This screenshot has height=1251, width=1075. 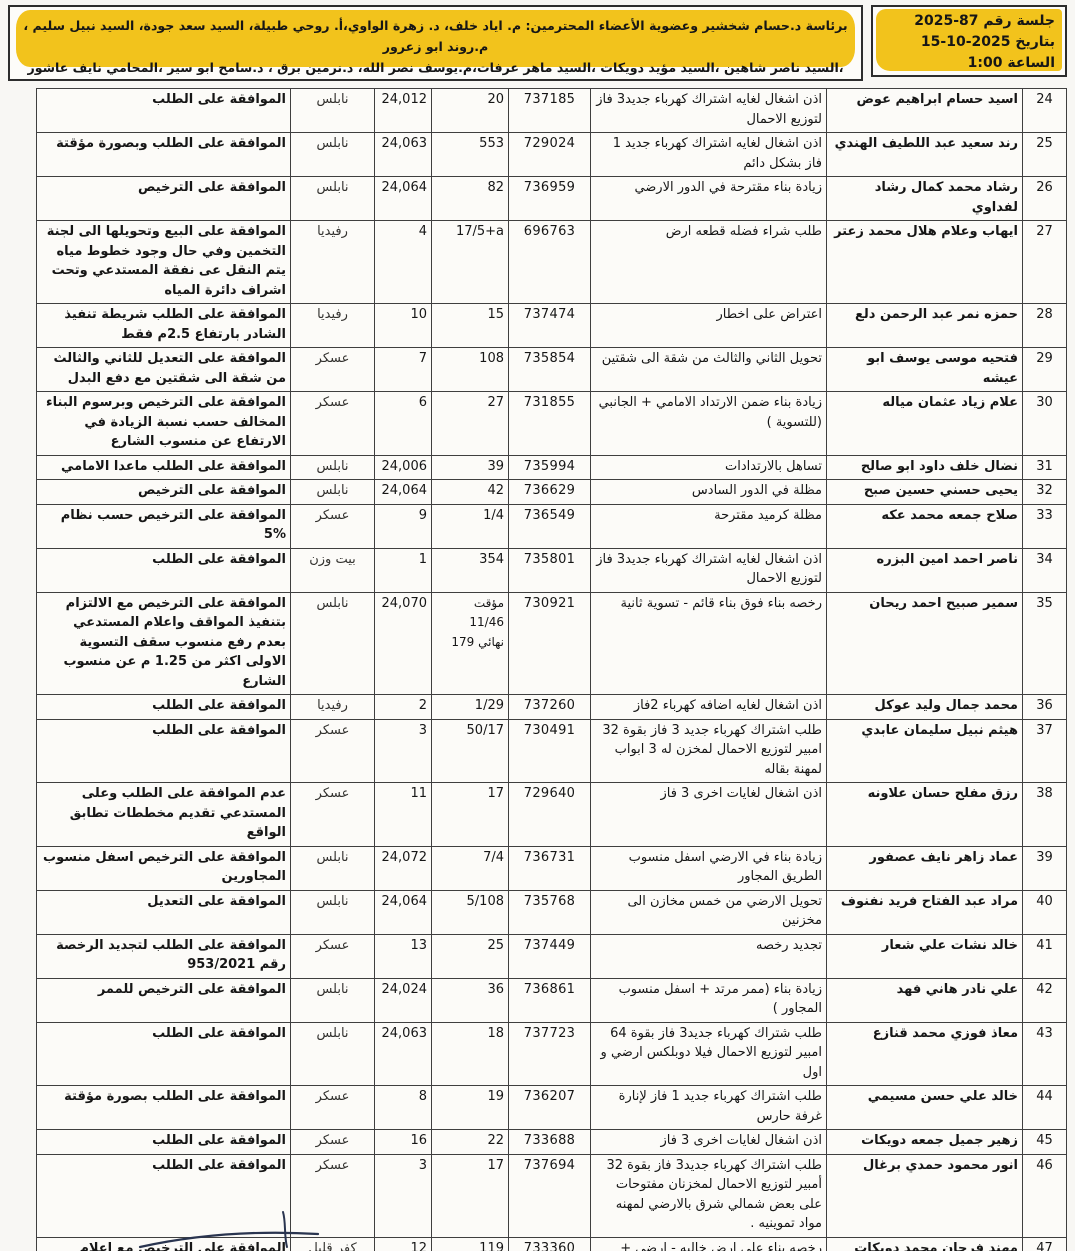 I want to click on applicant-name: رزق مفلح حسان علاونه, so click(x=924, y=814).